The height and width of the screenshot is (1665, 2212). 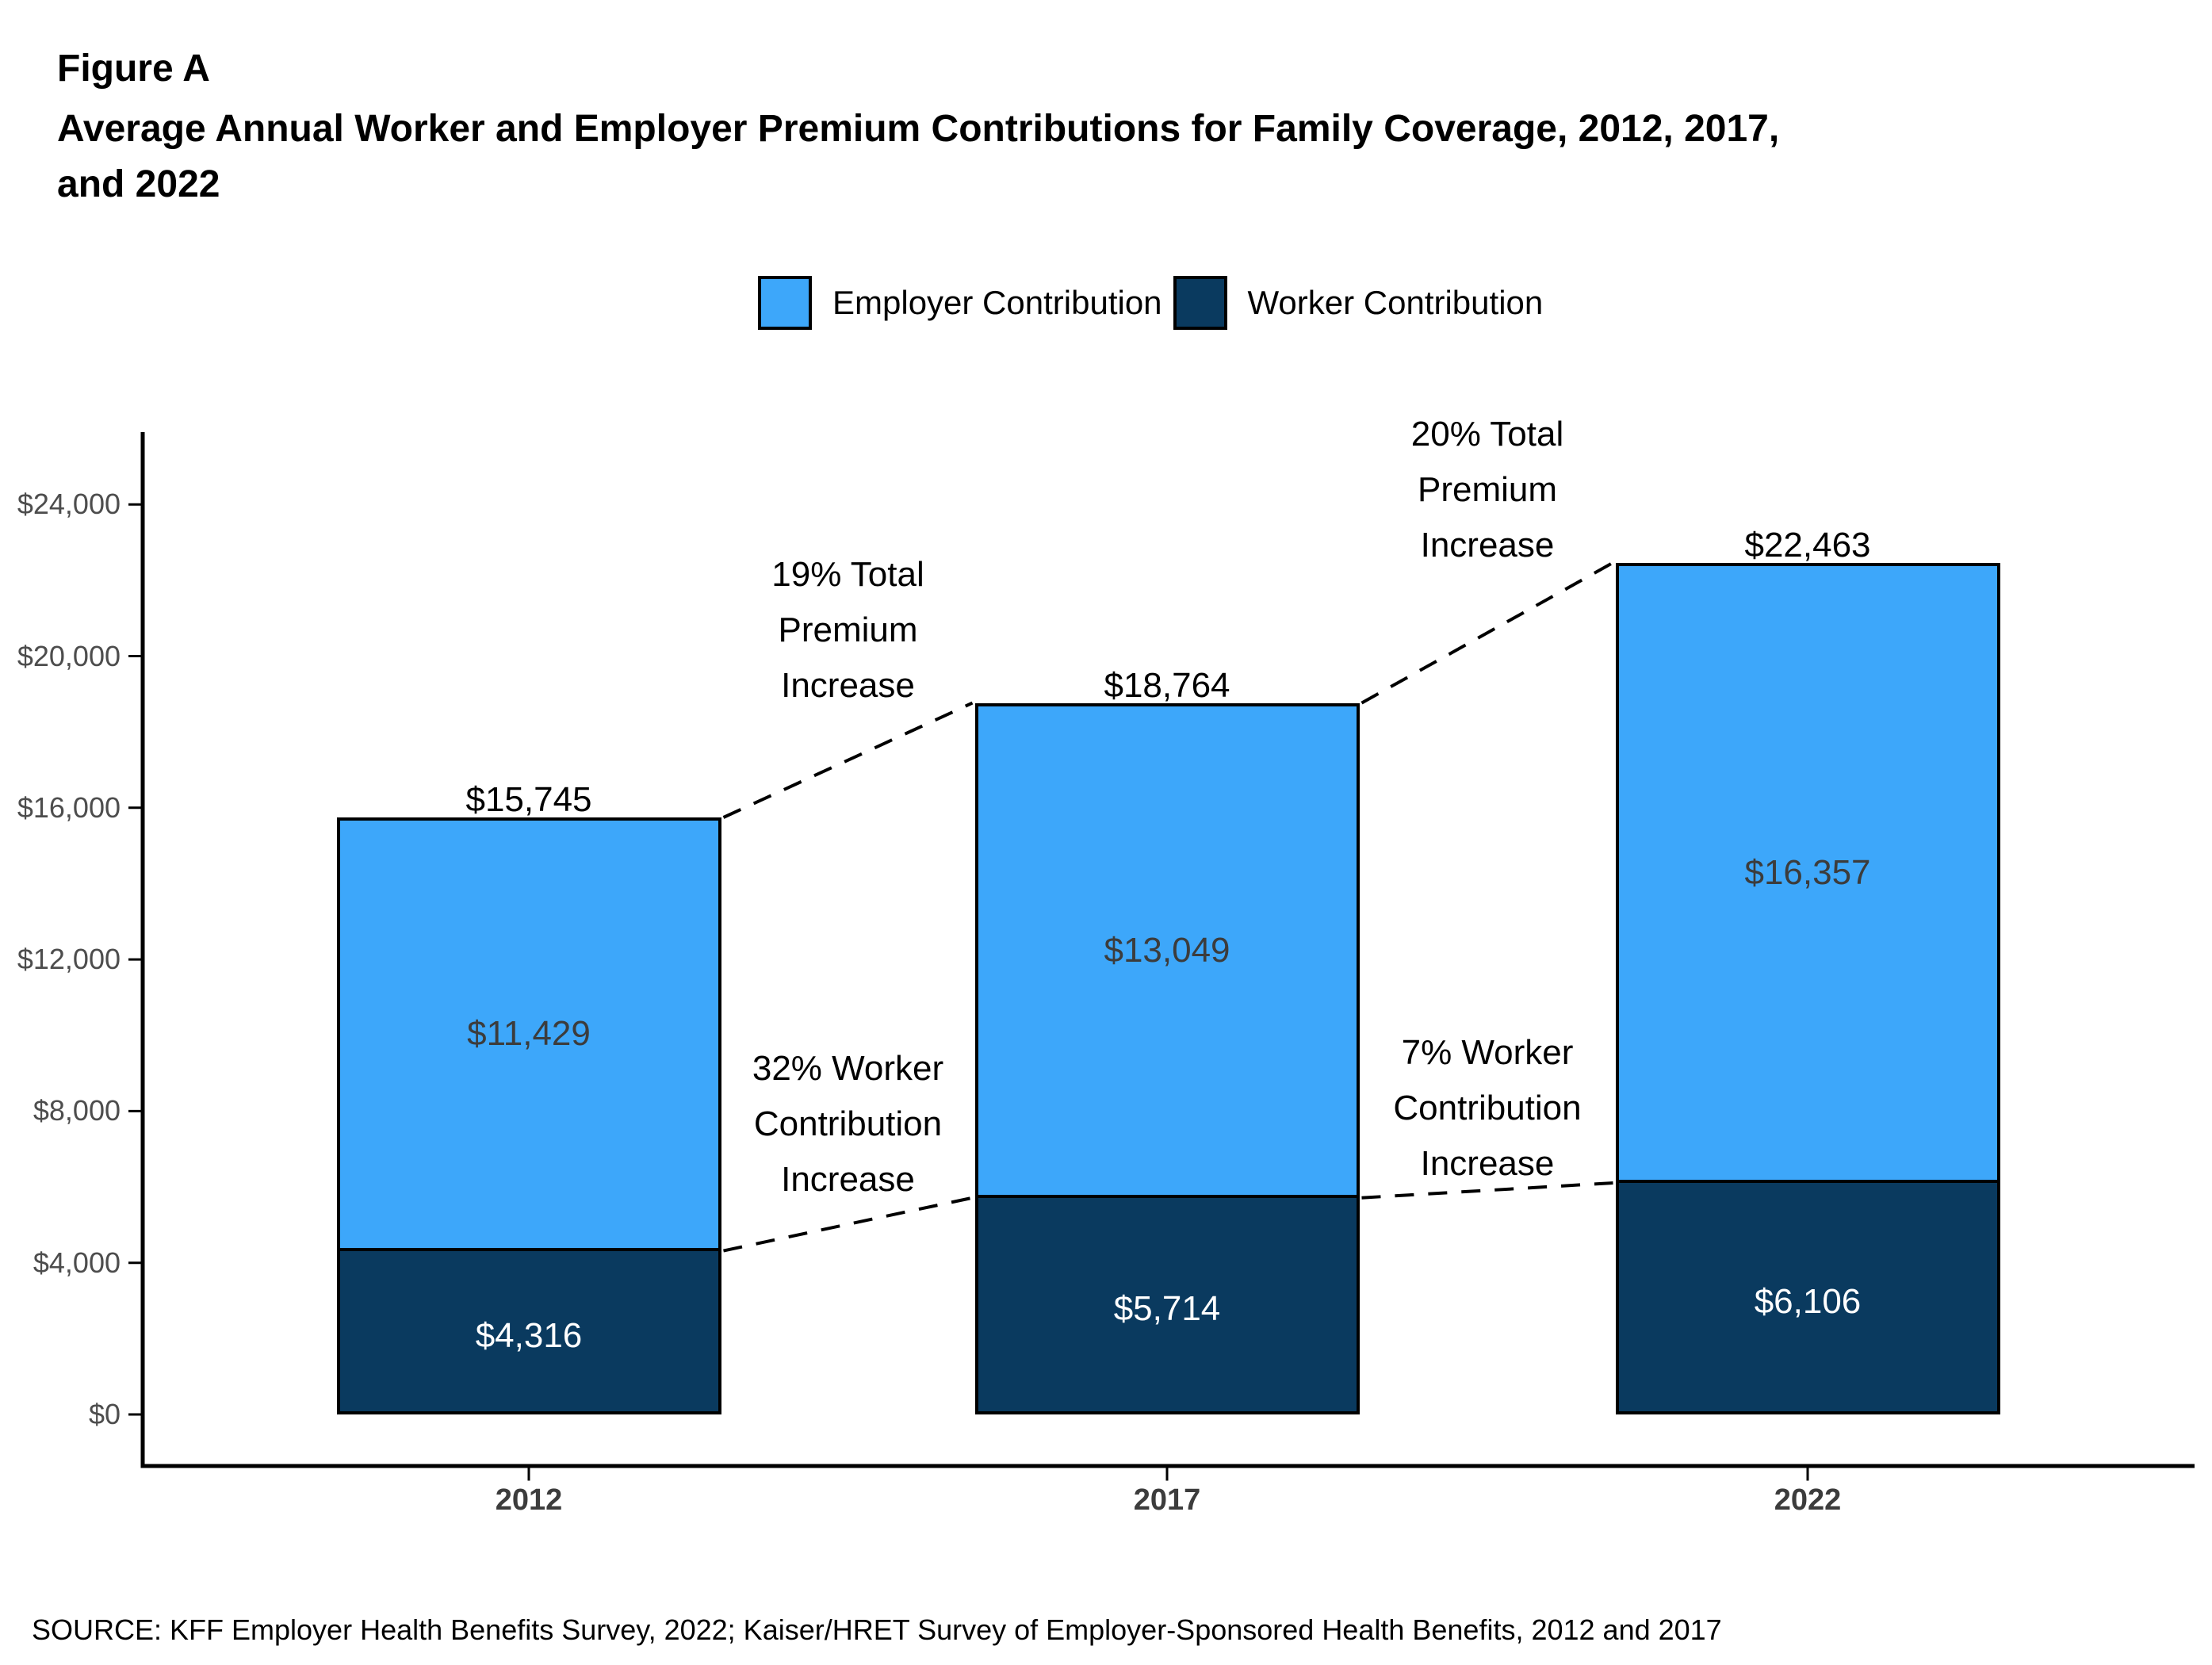 I want to click on annotation-line: 32% Worker, so click(x=848, y=1068).